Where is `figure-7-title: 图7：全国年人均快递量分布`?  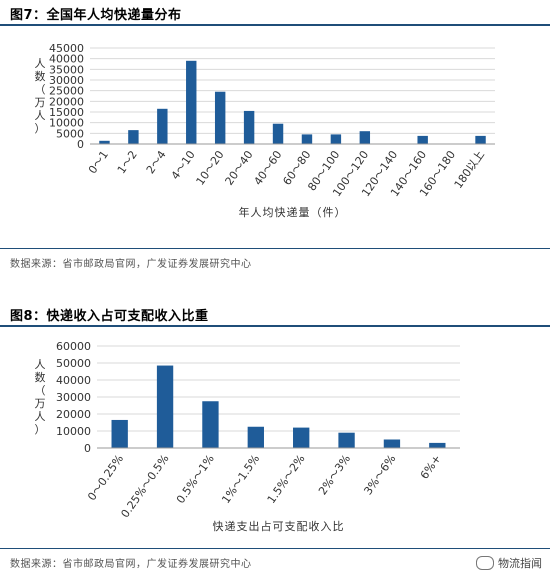
figure-7-title: 图7：全国年人均快递量分布 is located at coordinates (96, 15).